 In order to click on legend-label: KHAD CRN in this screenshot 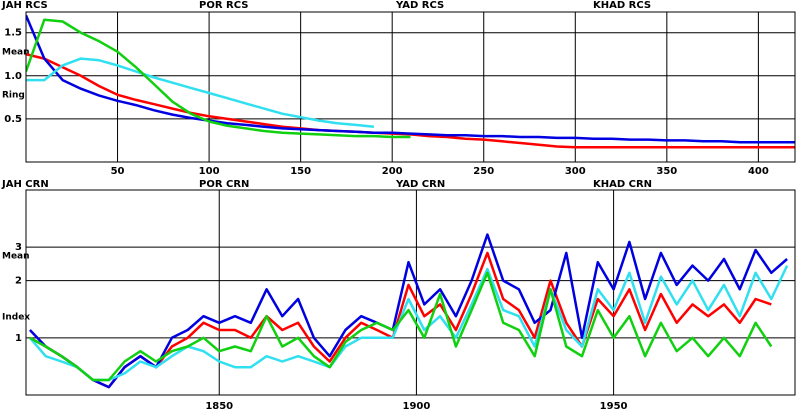, I will do `click(622, 184)`.